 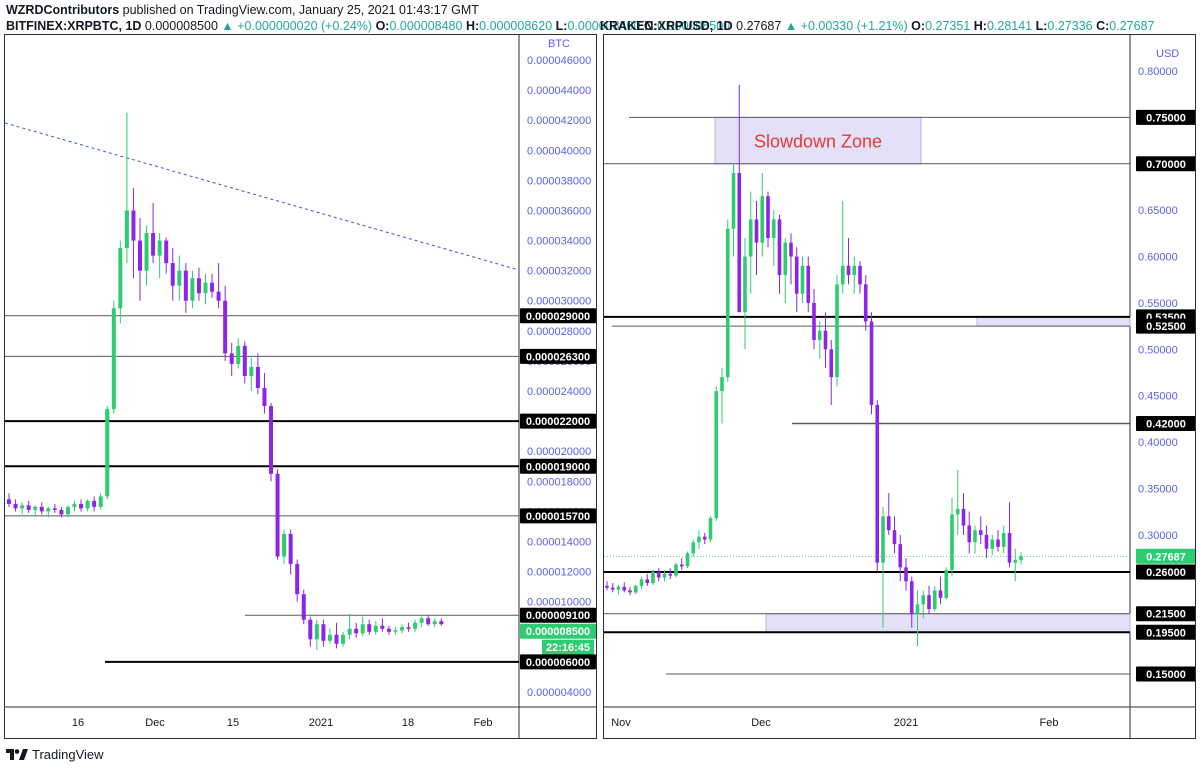 I want to click on left-o-label: O:, so click(x=382, y=26).